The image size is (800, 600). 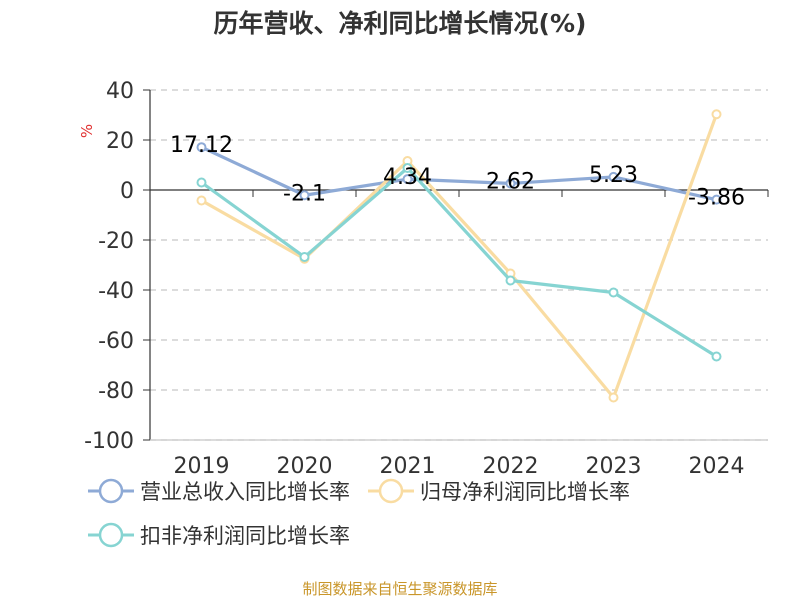 What do you see at coordinates (245, 492) in the screenshot?
I see `legend-label: 营业总收入同比增长率` at bounding box center [245, 492].